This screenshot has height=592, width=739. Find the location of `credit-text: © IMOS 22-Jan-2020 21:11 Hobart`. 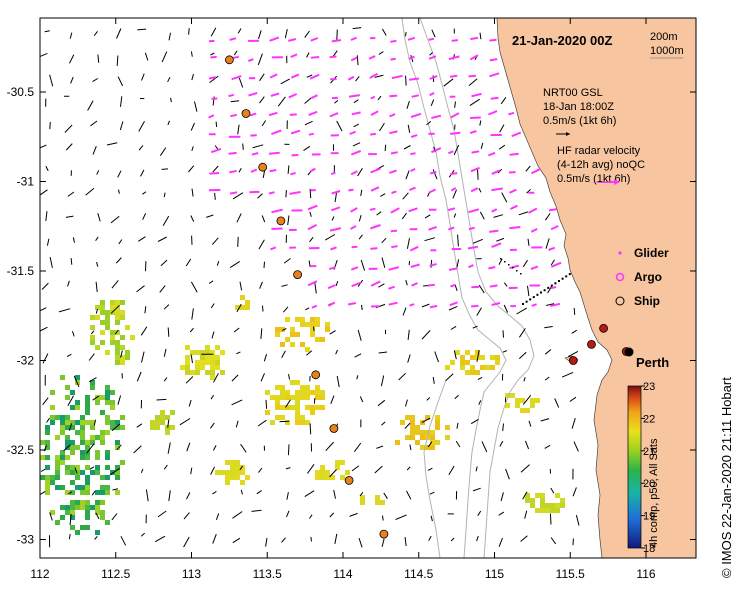

credit-text: © IMOS 22-Jan-2020 21:11 Hobart is located at coordinates (726, 477).